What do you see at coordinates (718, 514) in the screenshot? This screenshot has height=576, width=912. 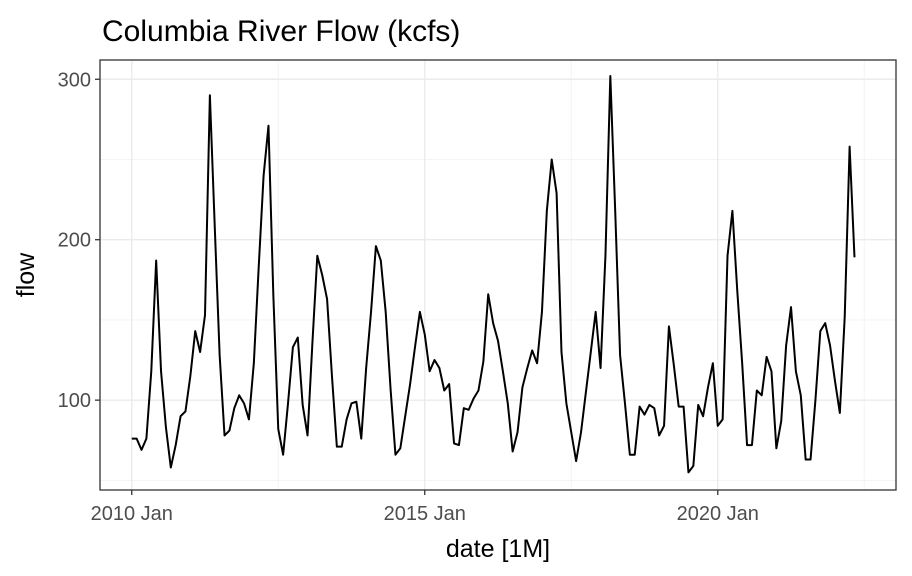 I see `x-tick-label: 2020 Jan` at bounding box center [718, 514].